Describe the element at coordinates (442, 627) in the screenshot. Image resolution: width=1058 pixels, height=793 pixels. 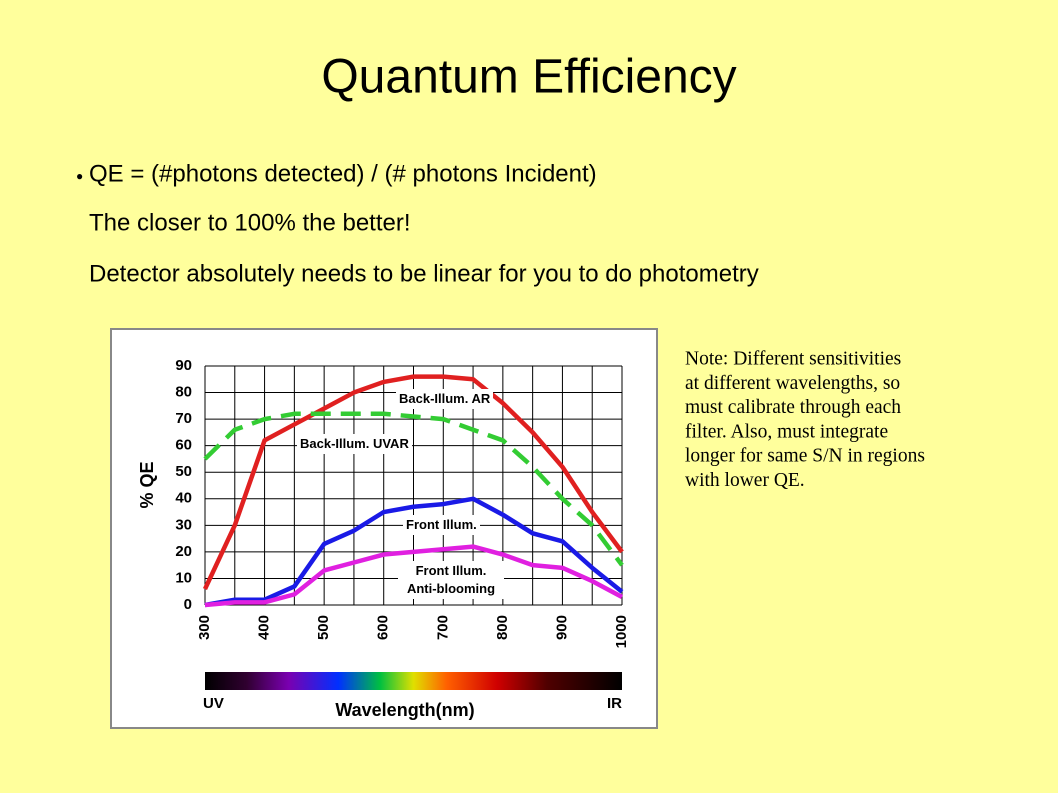
I see `x-tick-label: 700` at that location.